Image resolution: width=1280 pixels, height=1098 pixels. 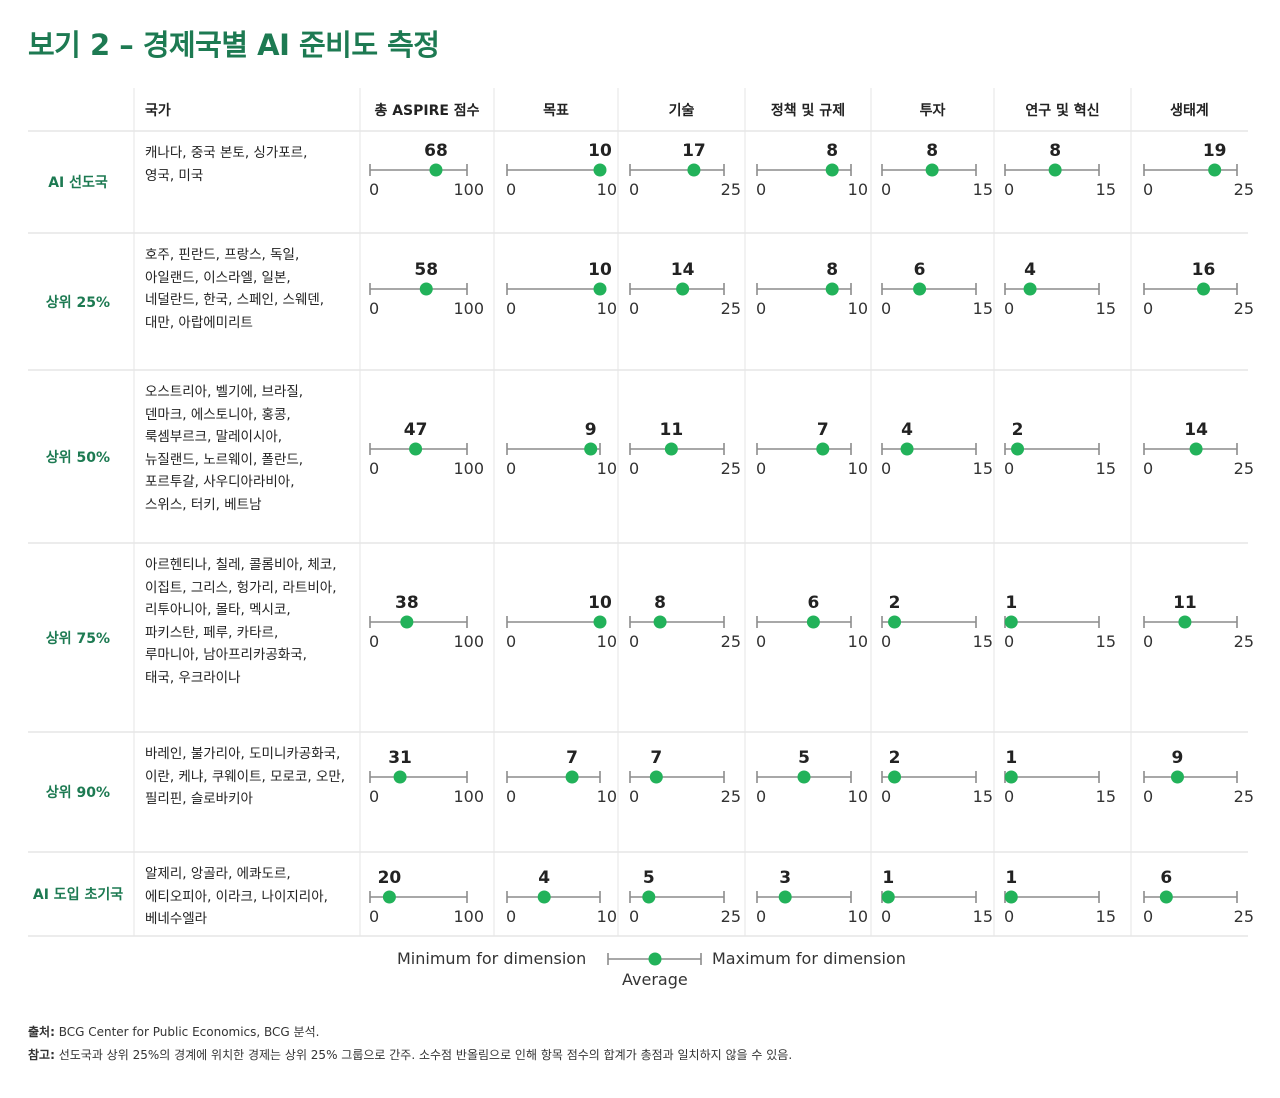 I want to click on value-label: 16, so click(x=1204, y=270).